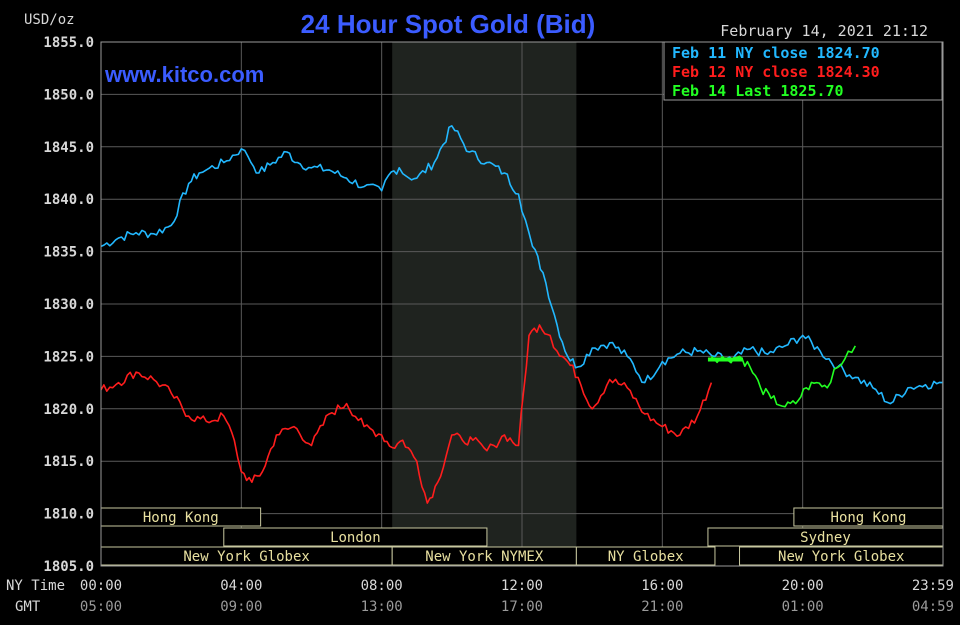  What do you see at coordinates (35, 586) in the screenshot?
I see `x-row-label-ny: NY Time` at bounding box center [35, 586].